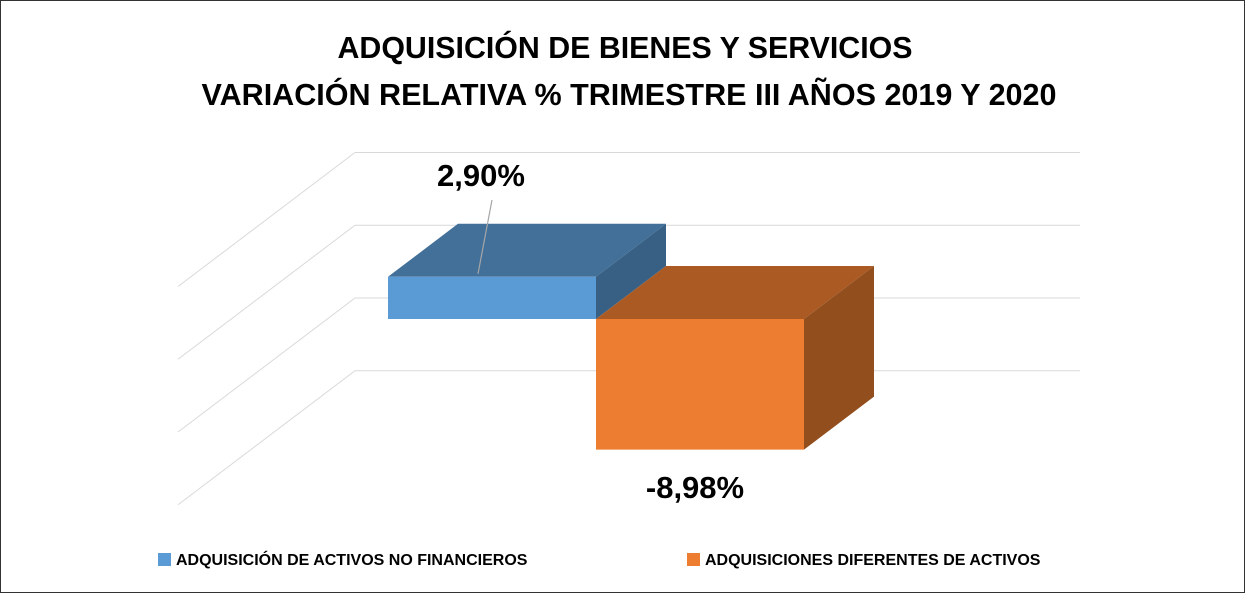  Describe the element at coordinates (352, 559) in the screenshot. I see `legend-label: ADQUISICIÓN DE ACTIVOS NO FINANCIEROS` at that location.